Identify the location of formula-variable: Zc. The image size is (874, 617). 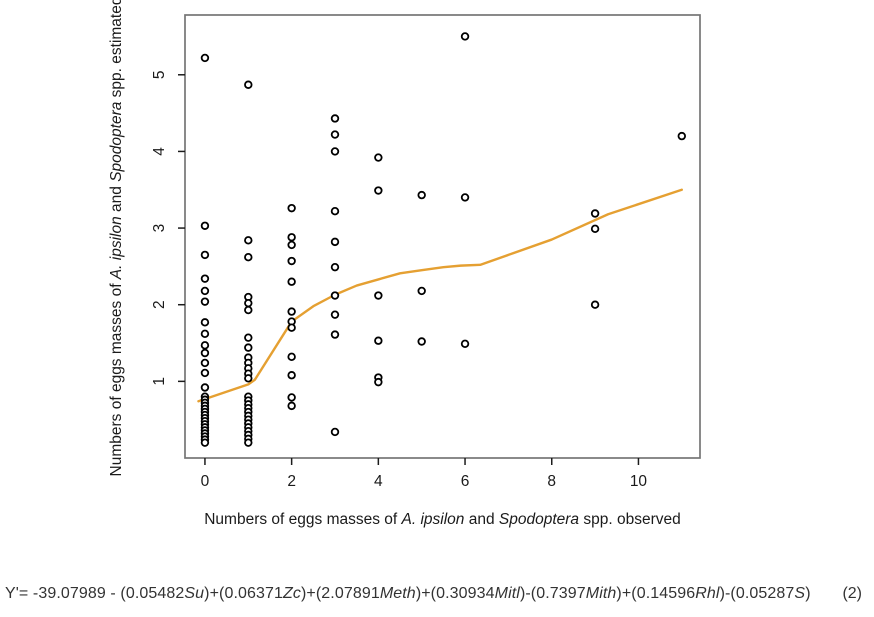
(292, 593).